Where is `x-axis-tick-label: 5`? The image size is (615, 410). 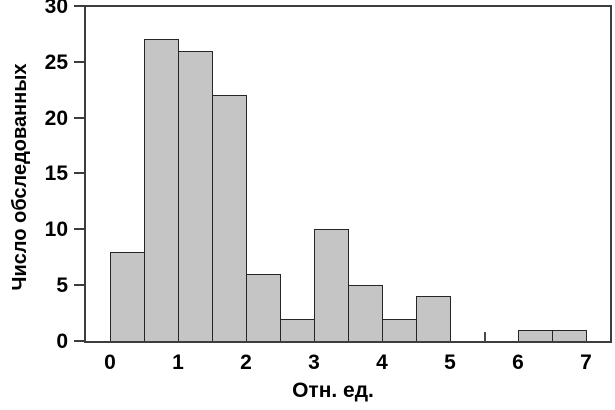
x-axis-tick-label: 5 is located at coordinates (450, 362).